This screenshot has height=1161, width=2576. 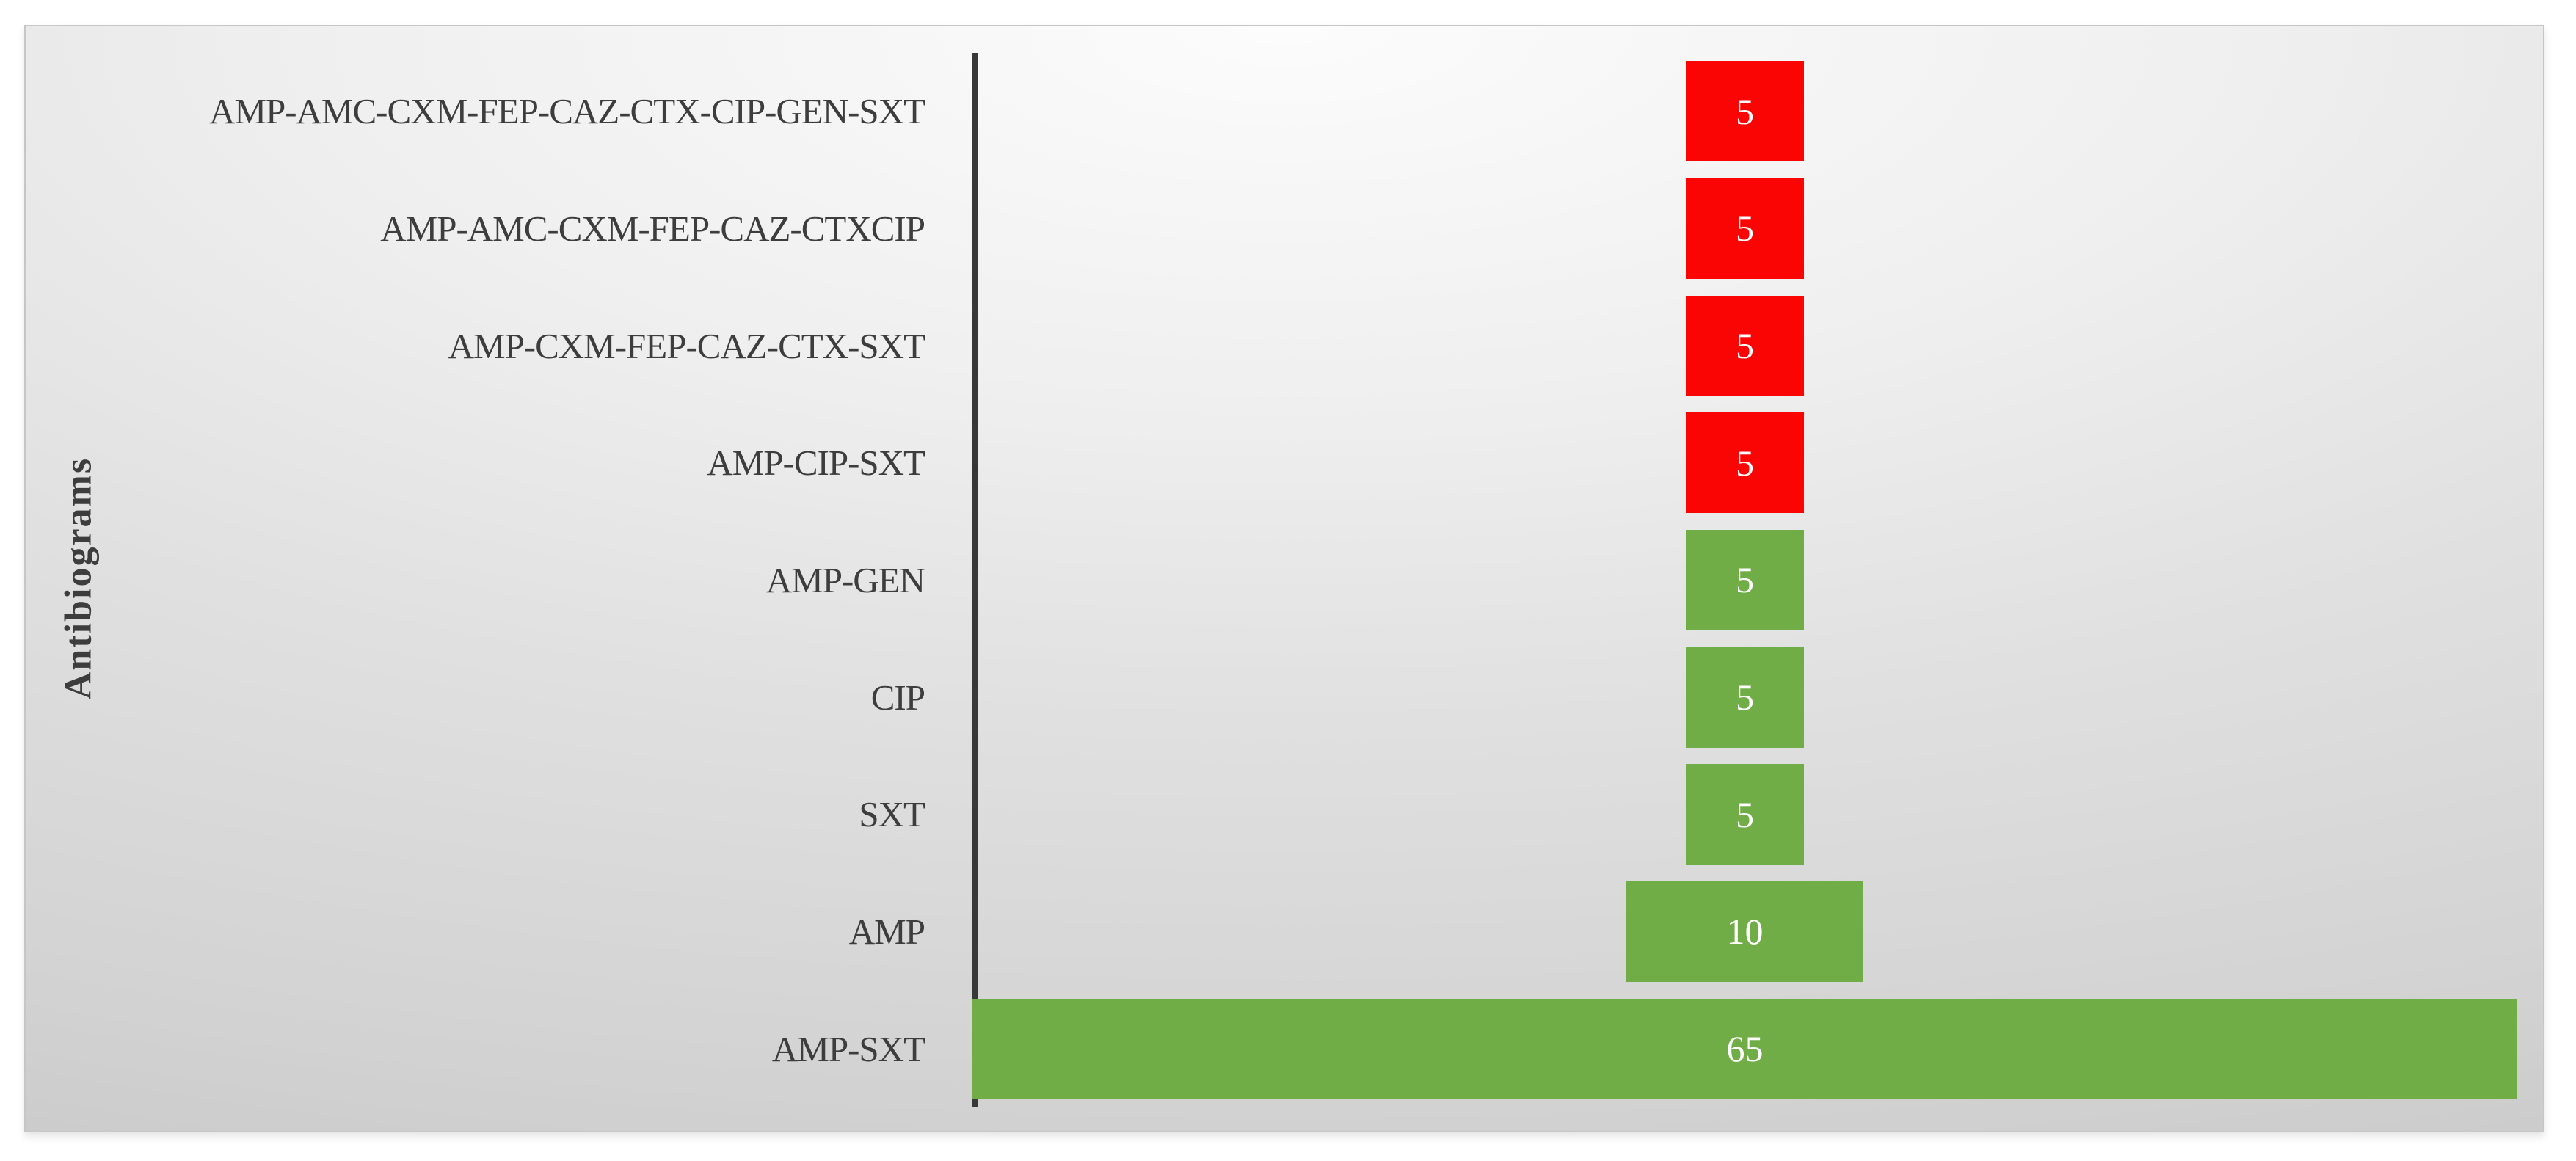 What do you see at coordinates (845, 579) in the screenshot?
I see `category-label: AMP-GEN` at bounding box center [845, 579].